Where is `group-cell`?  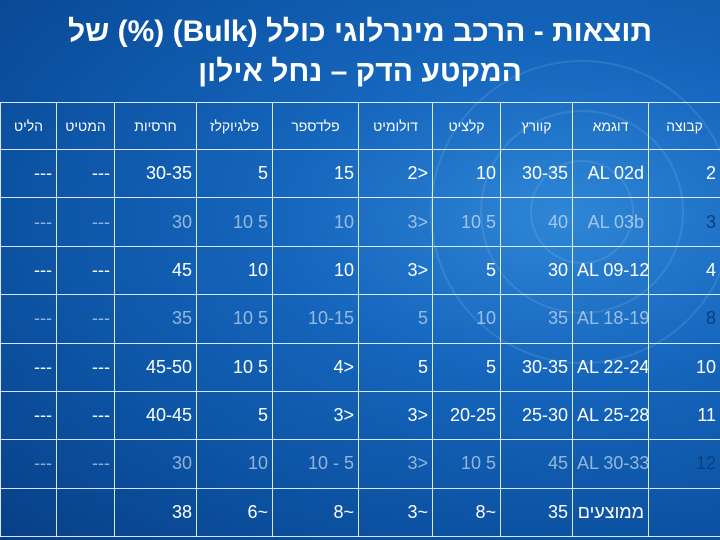 group-cell is located at coordinates (684, 512).